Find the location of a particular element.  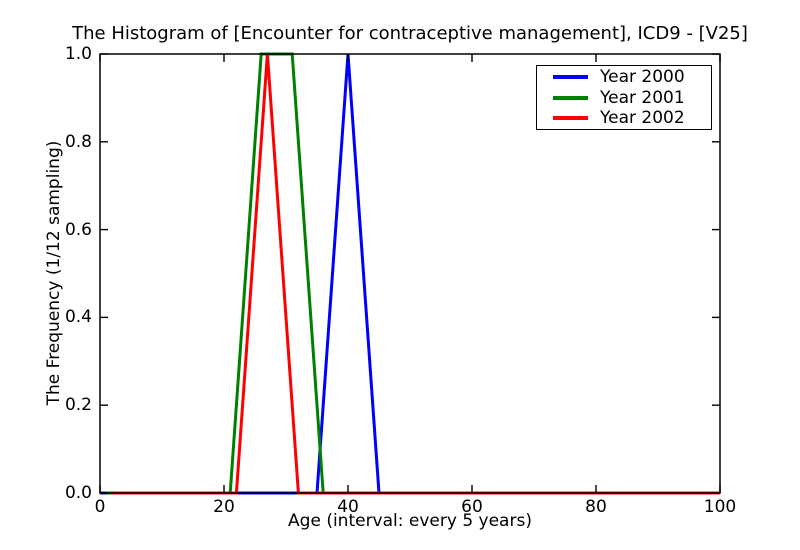

x-tick-label: 20 is located at coordinates (224, 507).